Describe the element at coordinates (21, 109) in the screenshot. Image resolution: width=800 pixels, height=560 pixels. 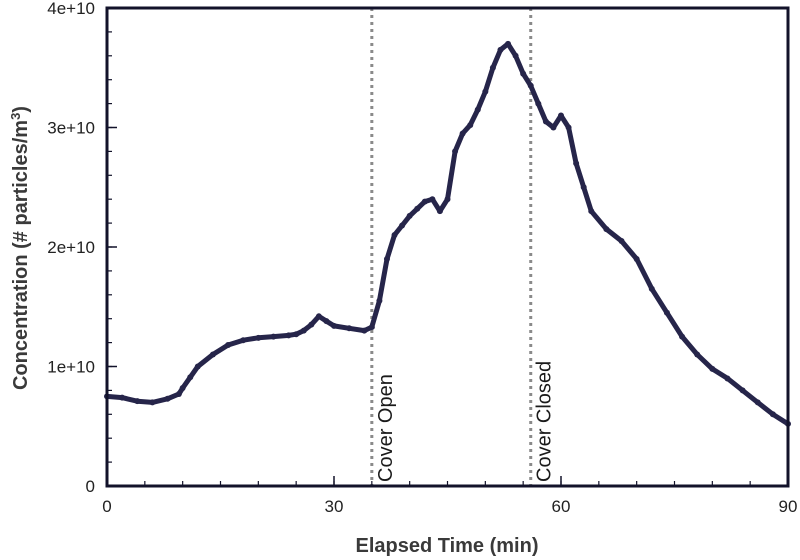
I see `y-axis-title-close: )` at that location.